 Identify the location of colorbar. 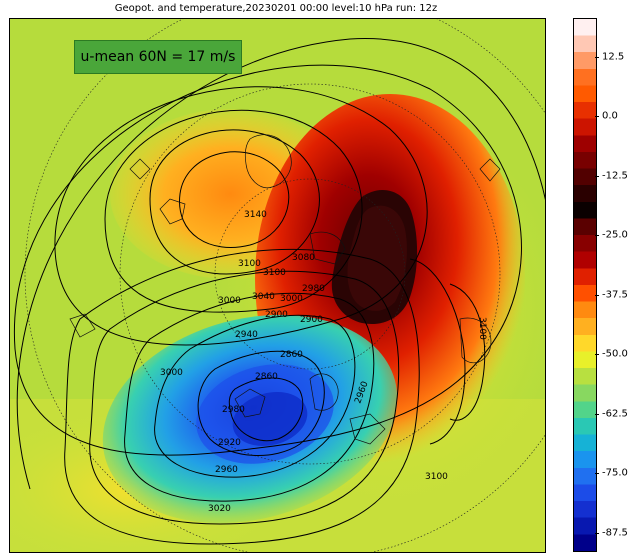
(585, 285).